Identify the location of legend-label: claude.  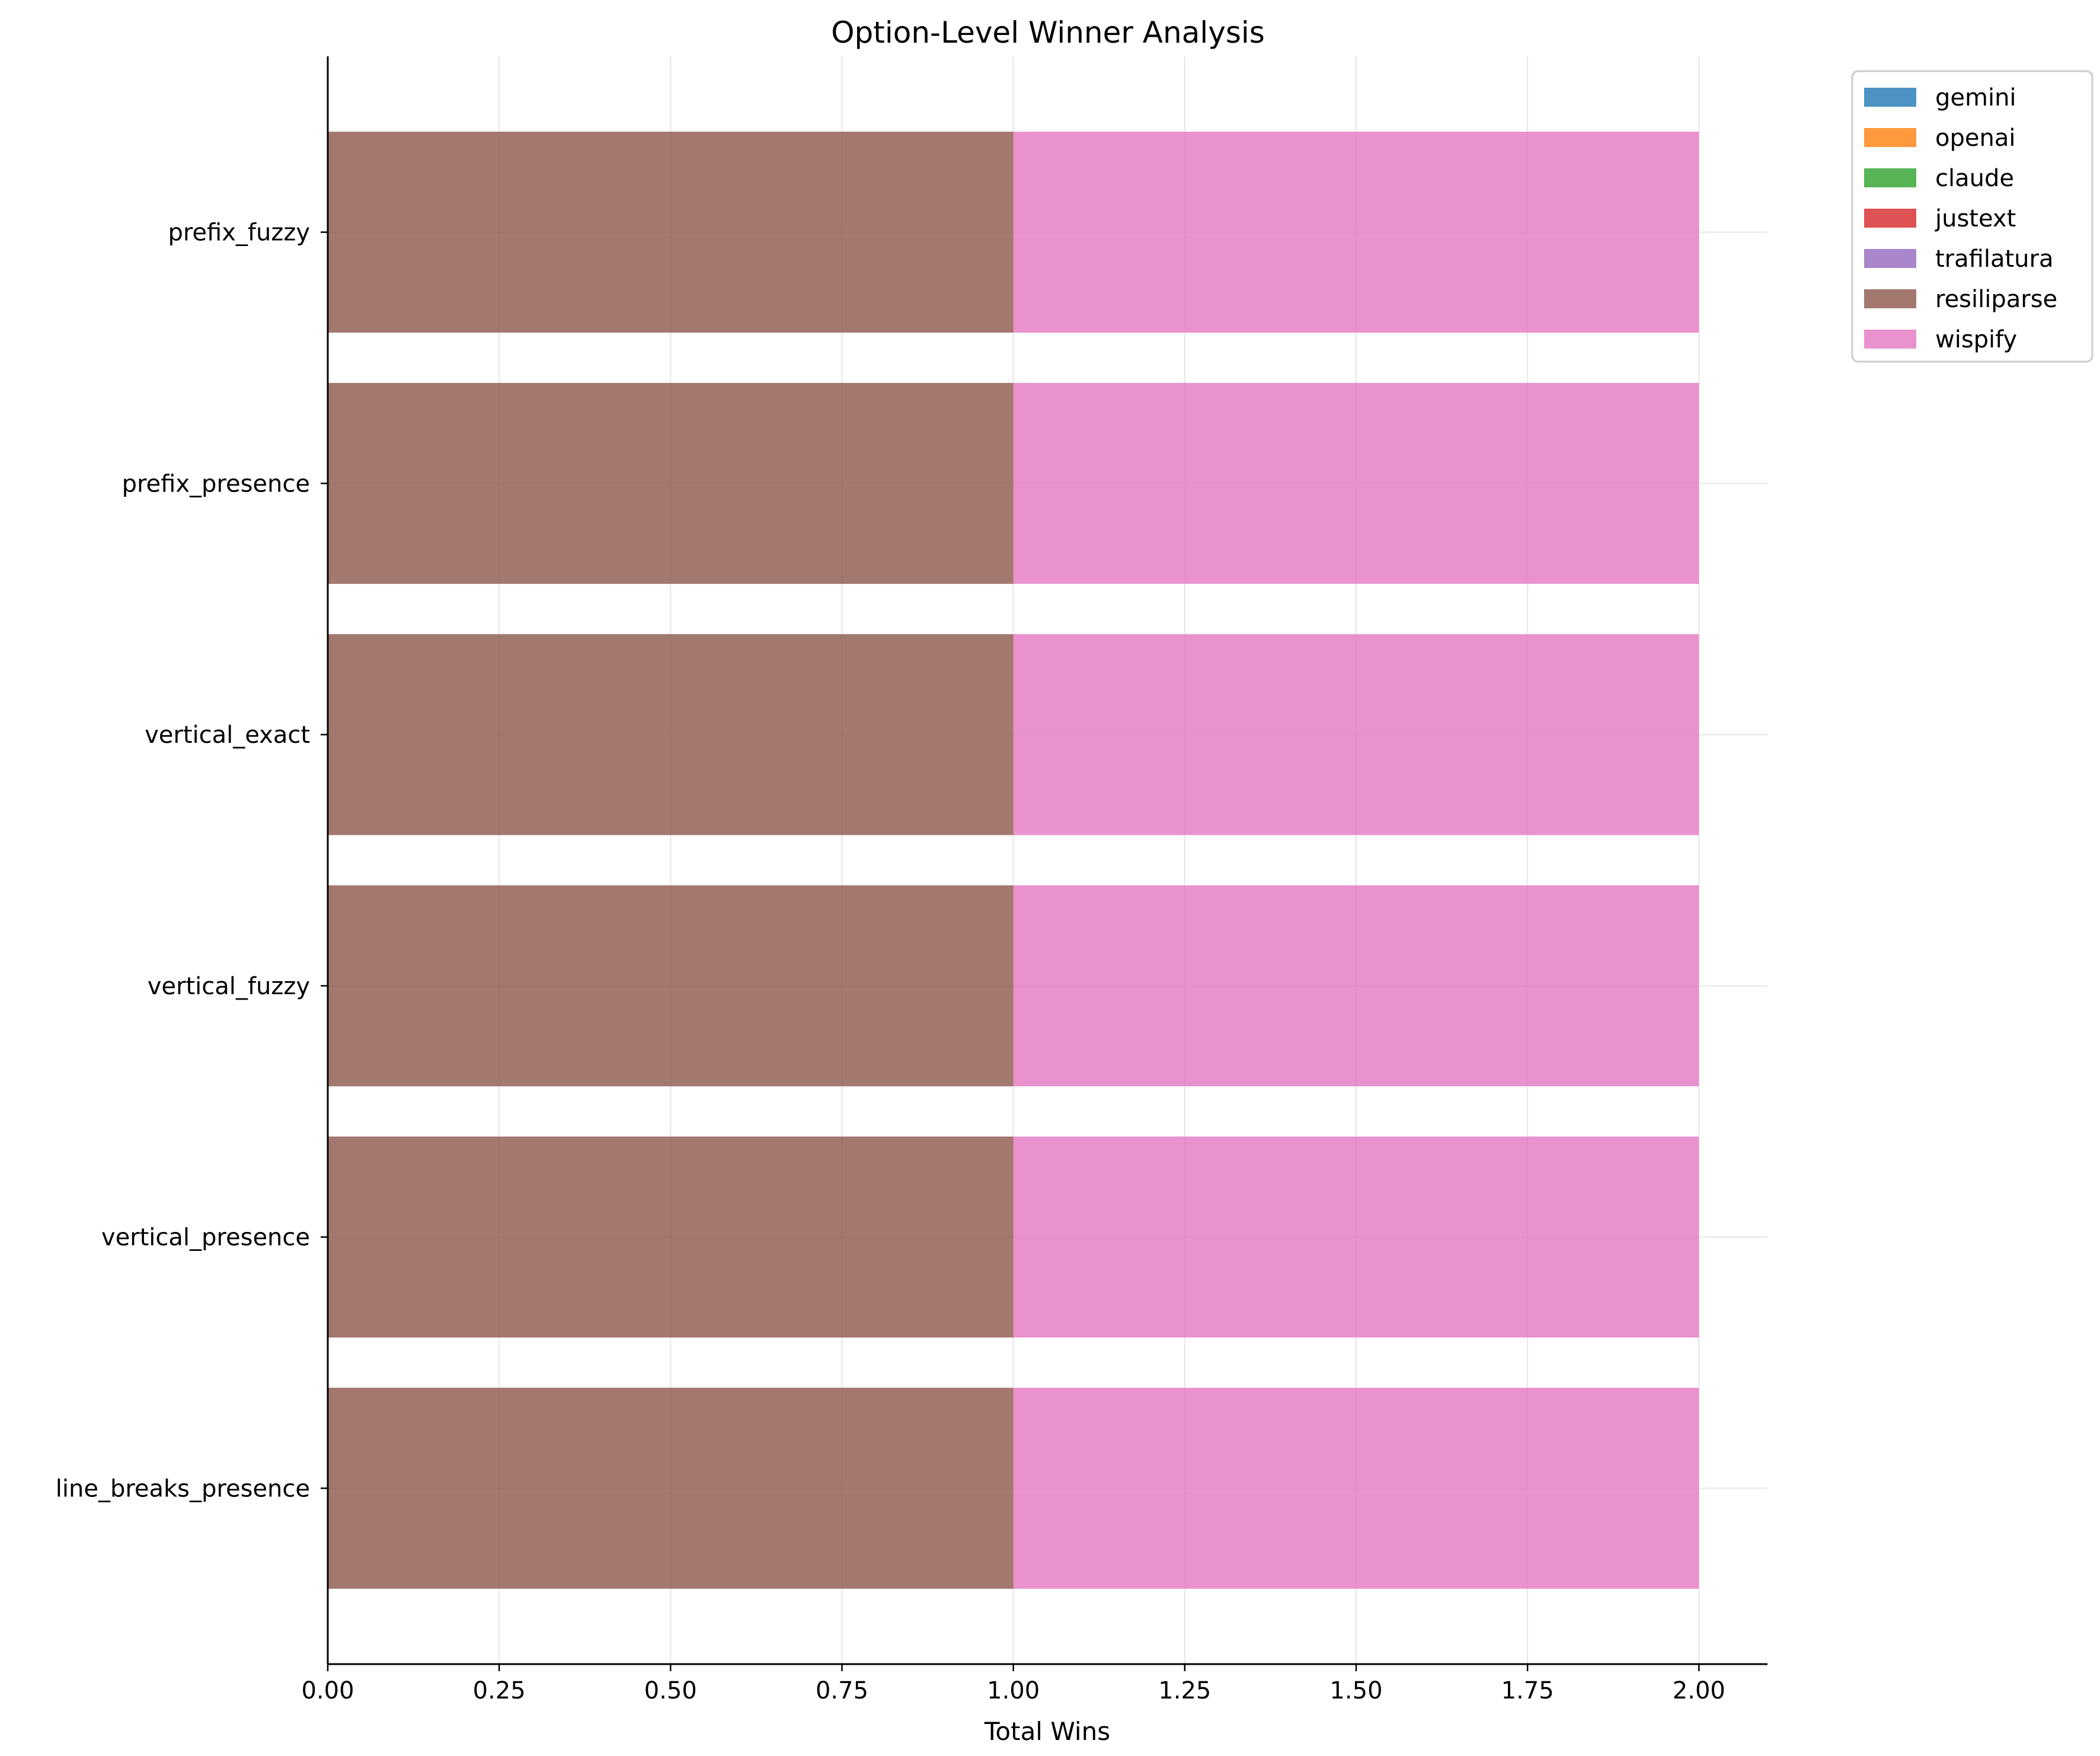
(1974, 179).